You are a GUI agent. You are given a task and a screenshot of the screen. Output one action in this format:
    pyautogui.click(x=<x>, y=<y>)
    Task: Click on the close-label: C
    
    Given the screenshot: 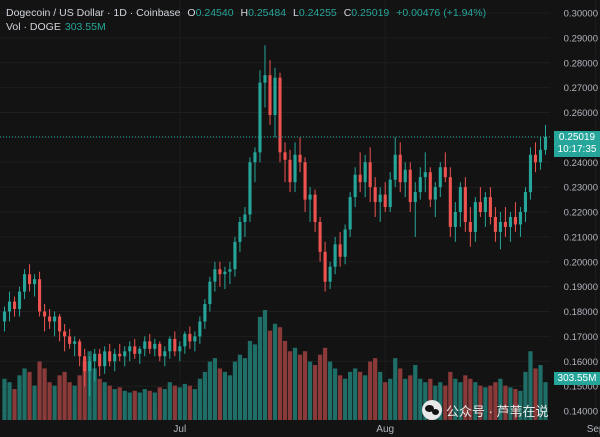 What is the action you would take?
    pyautogui.click(x=347, y=13)
    